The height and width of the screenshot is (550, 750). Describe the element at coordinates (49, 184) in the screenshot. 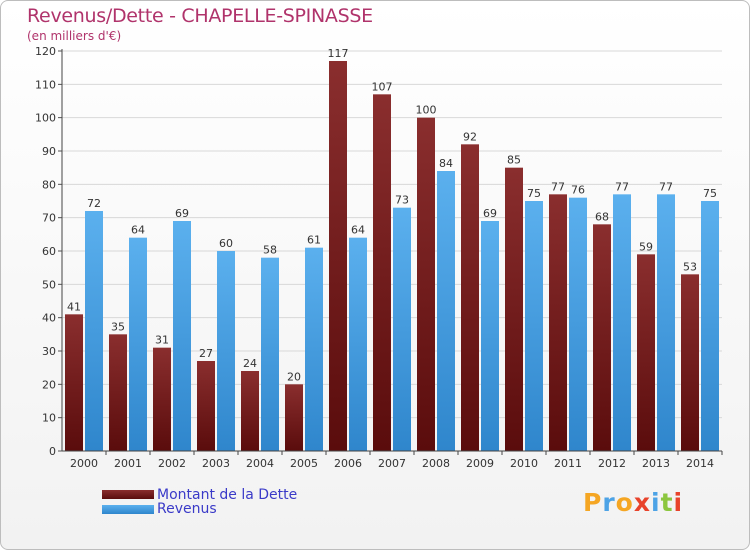

I see `y-tick-label: 80` at that location.